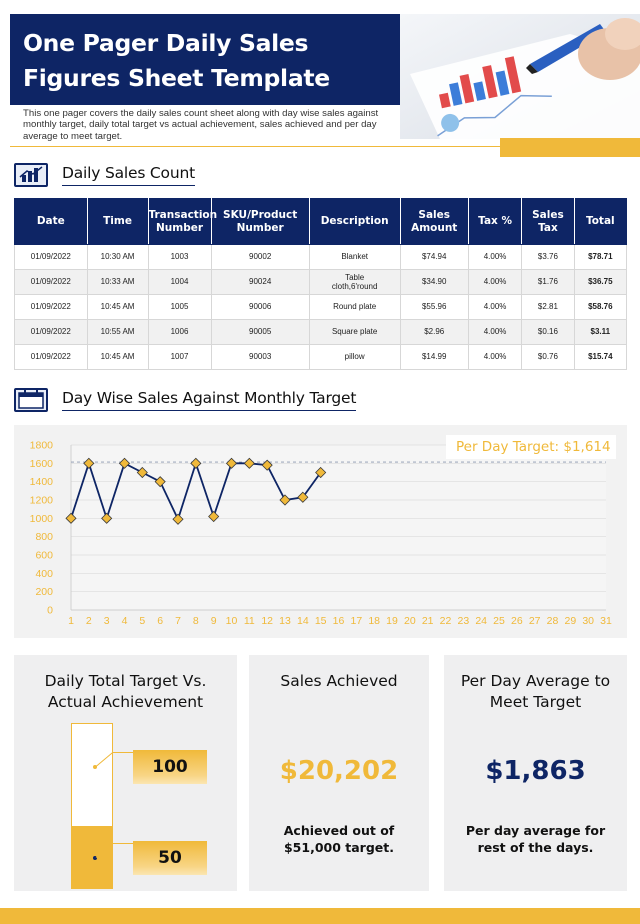 The image size is (640, 924). I want to click on y-tick-label: 1800, so click(42, 446).